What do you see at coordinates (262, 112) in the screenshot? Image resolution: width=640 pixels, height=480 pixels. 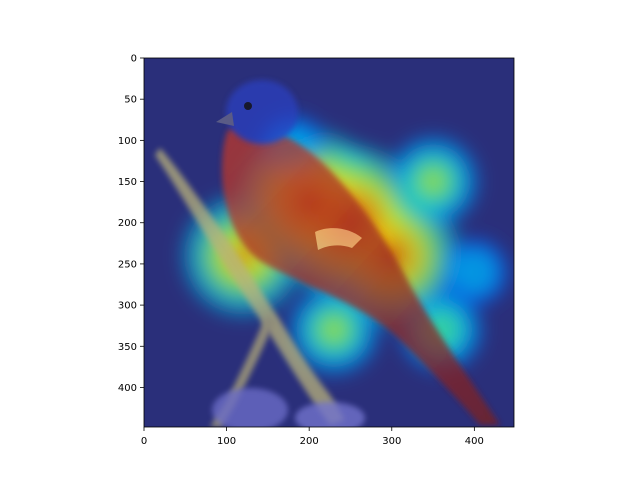 I see `bird-head` at bounding box center [262, 112].